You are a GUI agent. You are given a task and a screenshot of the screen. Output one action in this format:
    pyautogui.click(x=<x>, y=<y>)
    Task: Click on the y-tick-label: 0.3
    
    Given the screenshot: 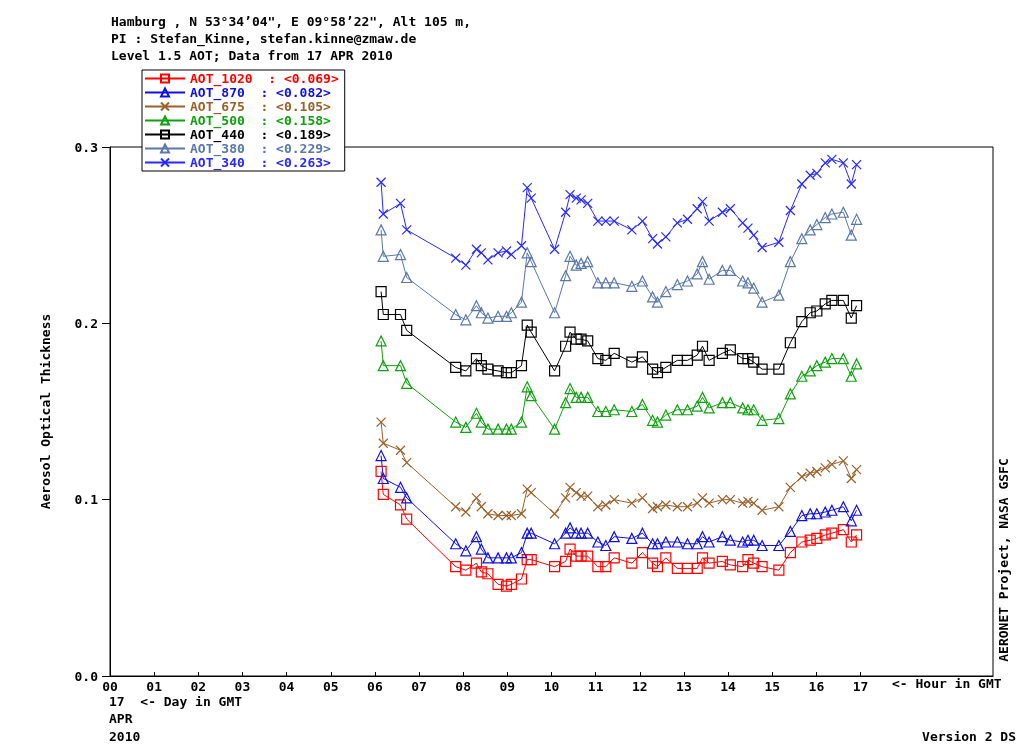 What is the action you would take?
    pyautogui.click(x=86, y=147)
    